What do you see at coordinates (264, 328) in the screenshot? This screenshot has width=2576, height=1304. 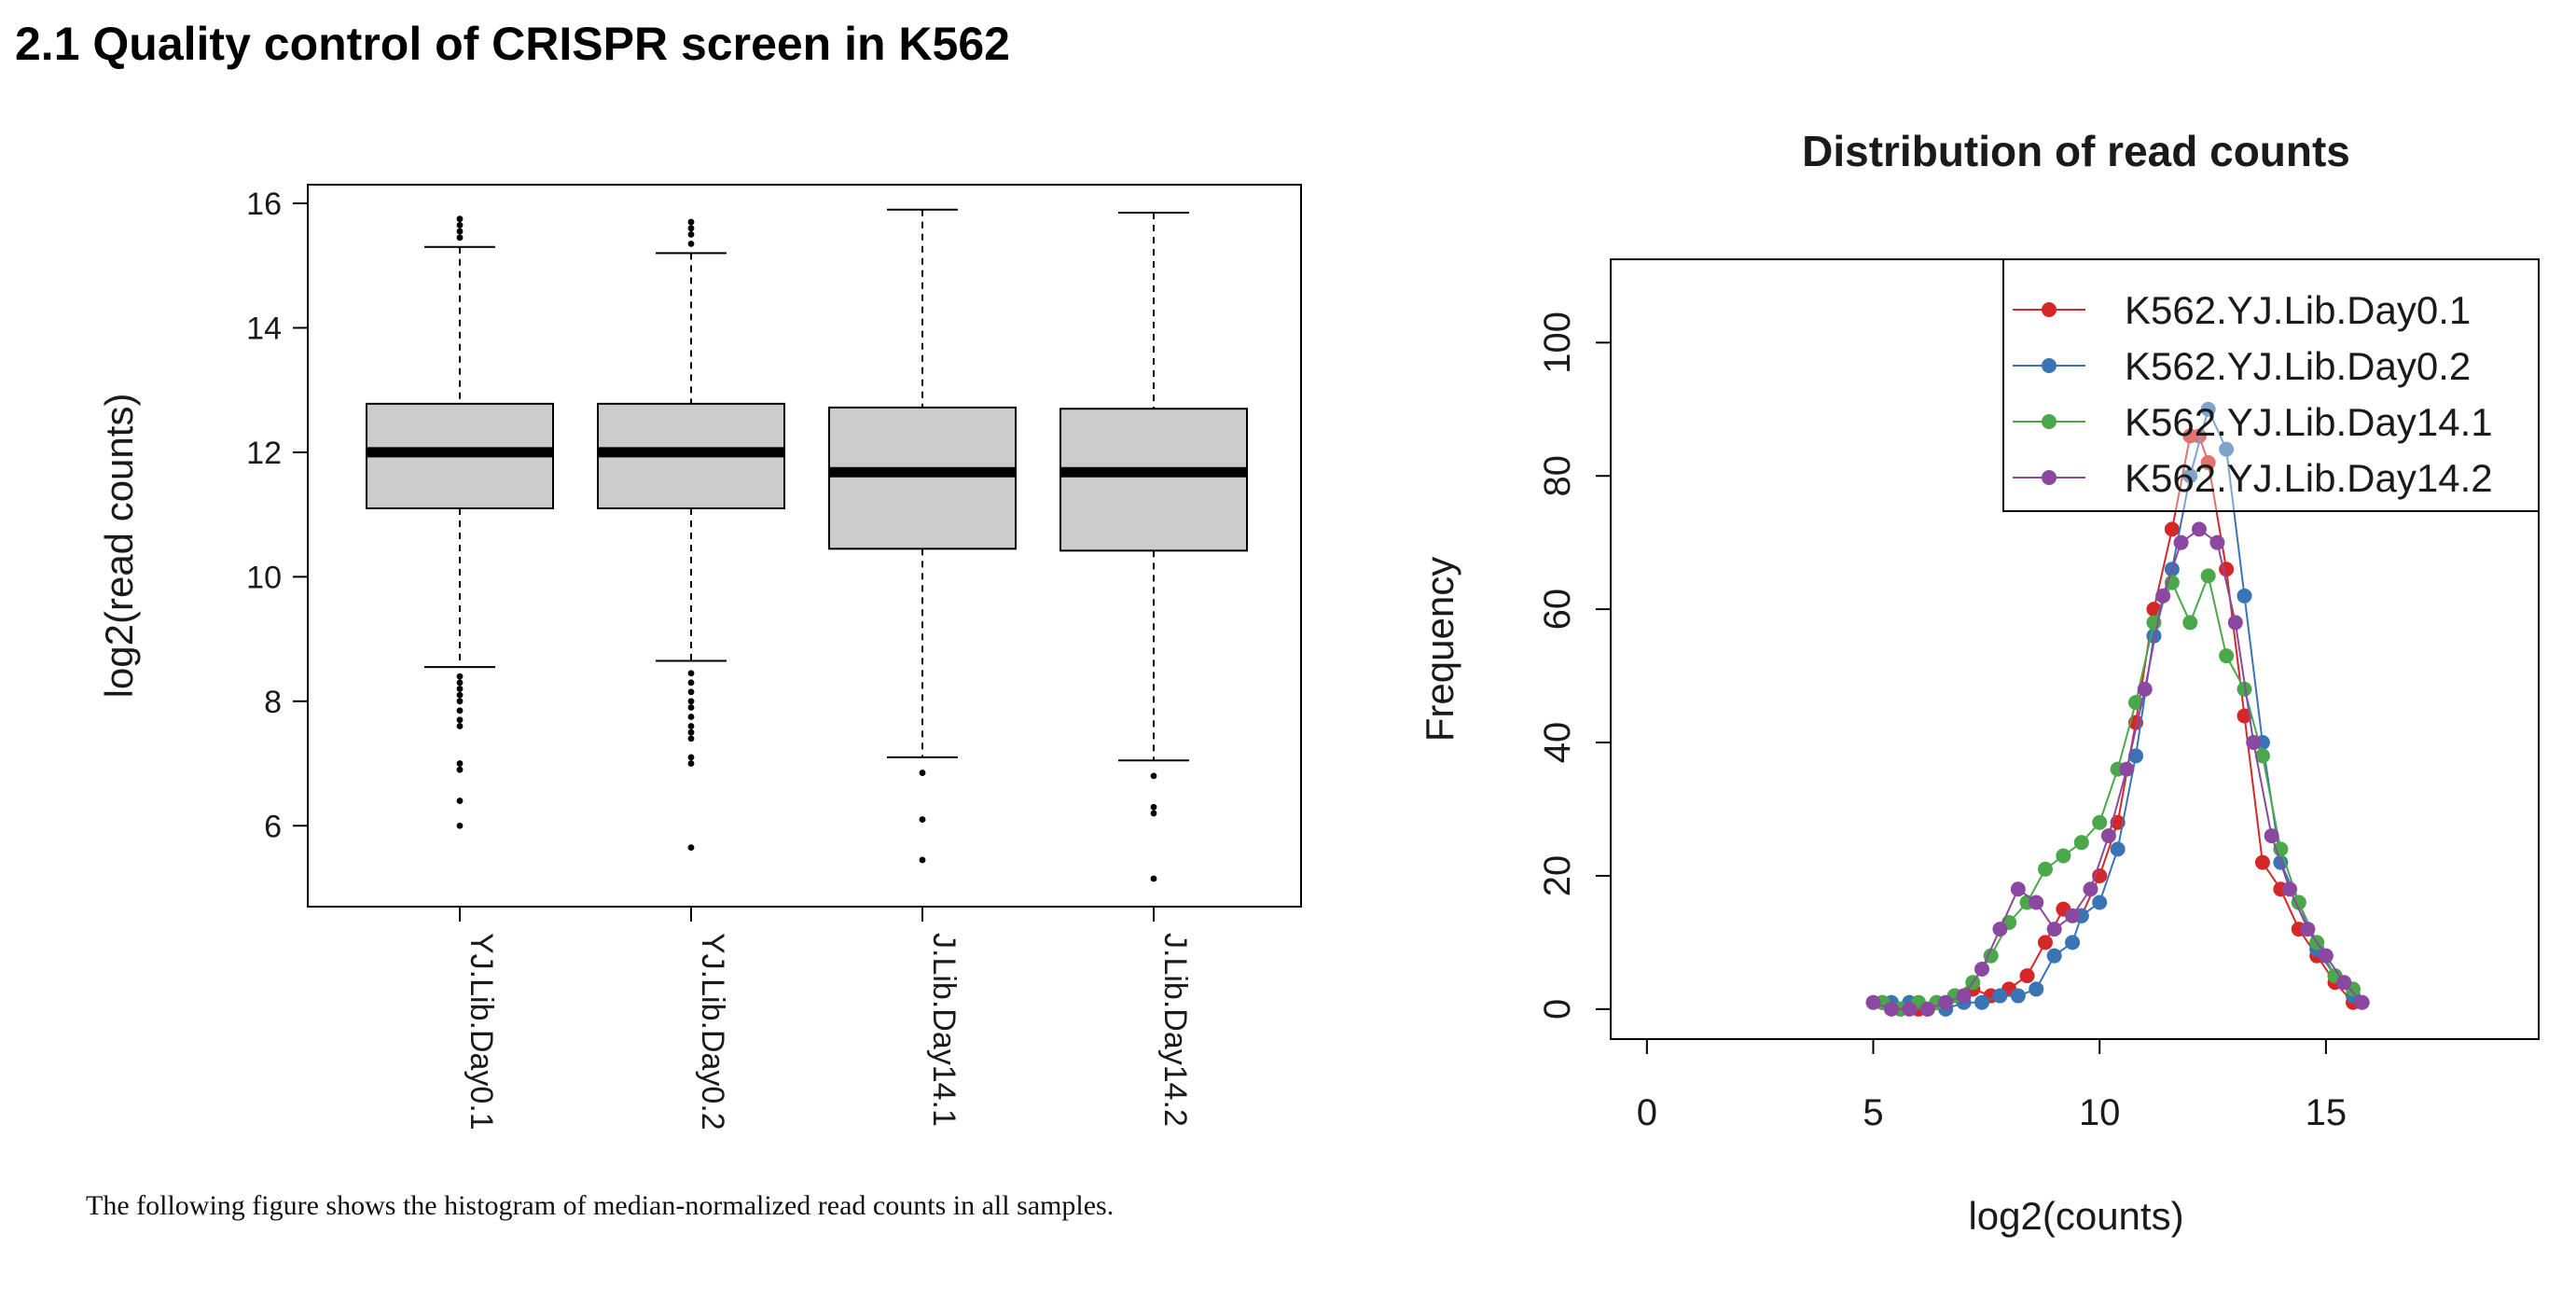 I see `y-tick-label: 14` at bounding box center [264, 328].